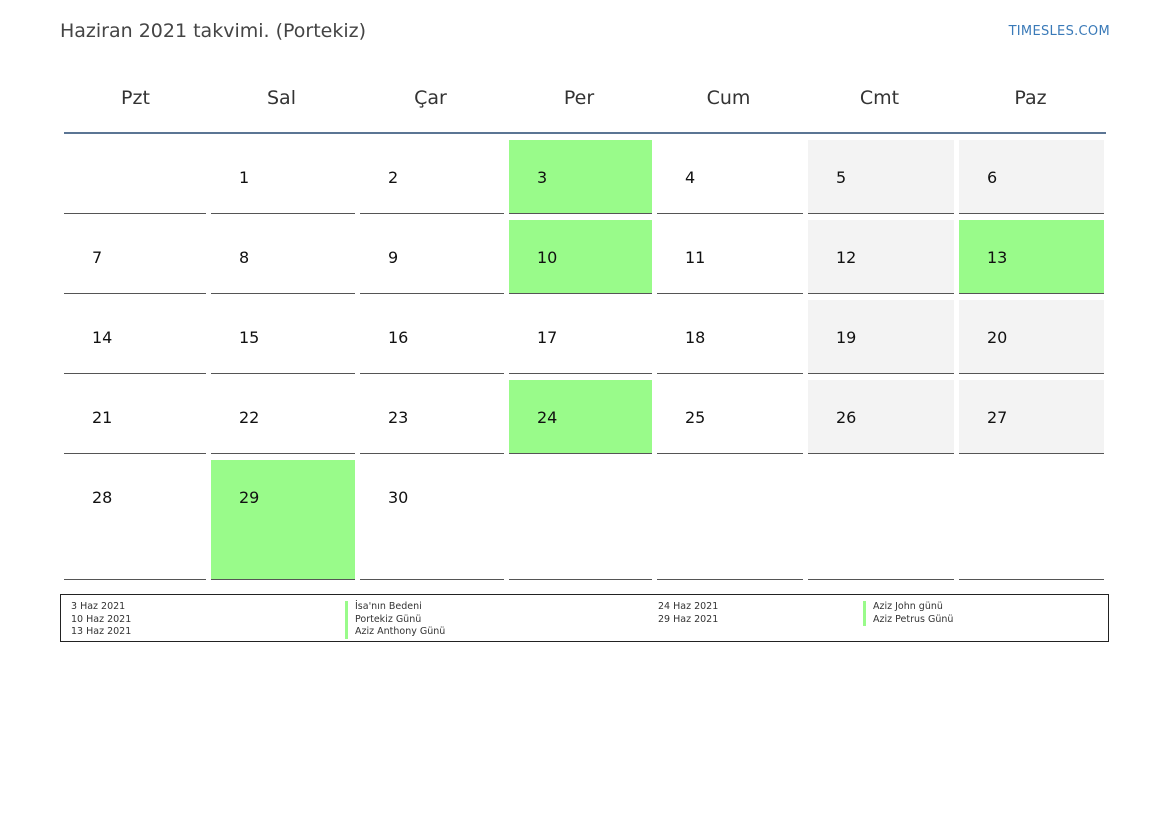 This screenshot has width=1169, height=827. I want to click on legend-names-right: Aziz John günü Aziz Petrus Günü, so click(908, 613).